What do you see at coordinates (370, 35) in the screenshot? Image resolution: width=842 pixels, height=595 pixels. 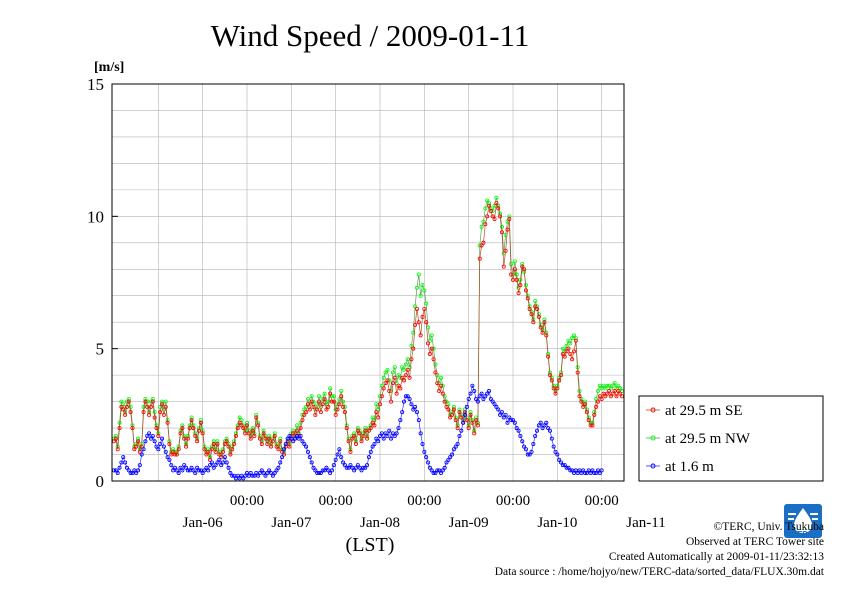 I see `chart-title: Wind Speed / 2009-01-11` at bounding box center [370, 35].